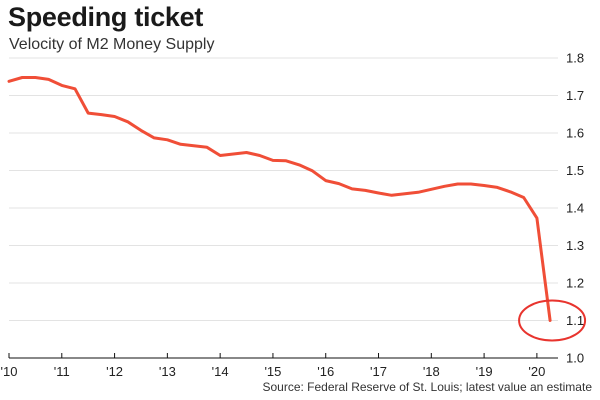 The image size is (600, 400). Describe the element at coordinates (106, 17) in the screenshot. I see `chart-title: Speeding ticket` at that location.